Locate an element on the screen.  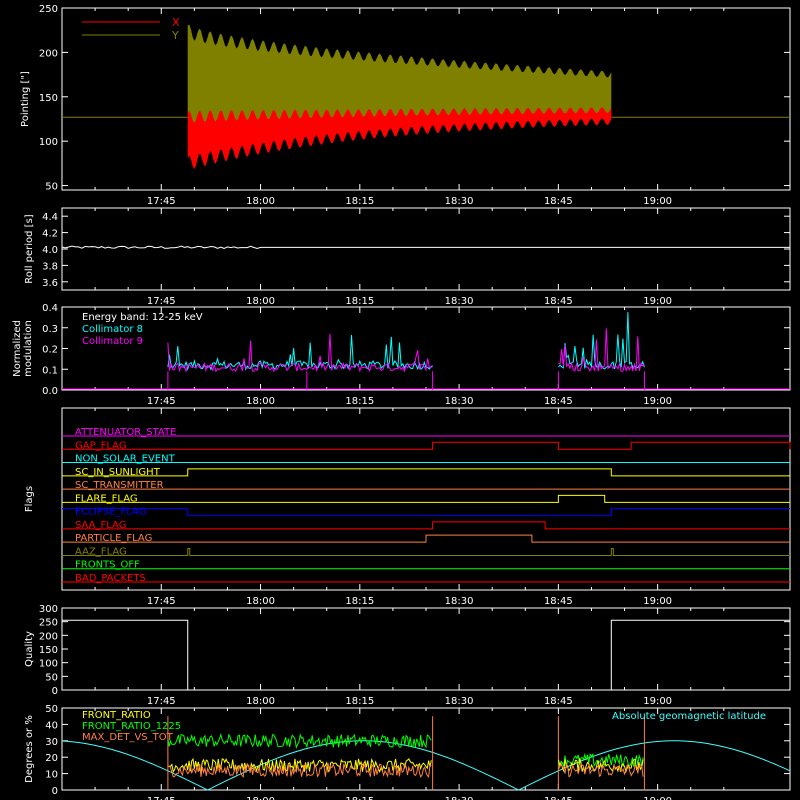
y-tick-label: 20 is located at coordinates (51, 758).